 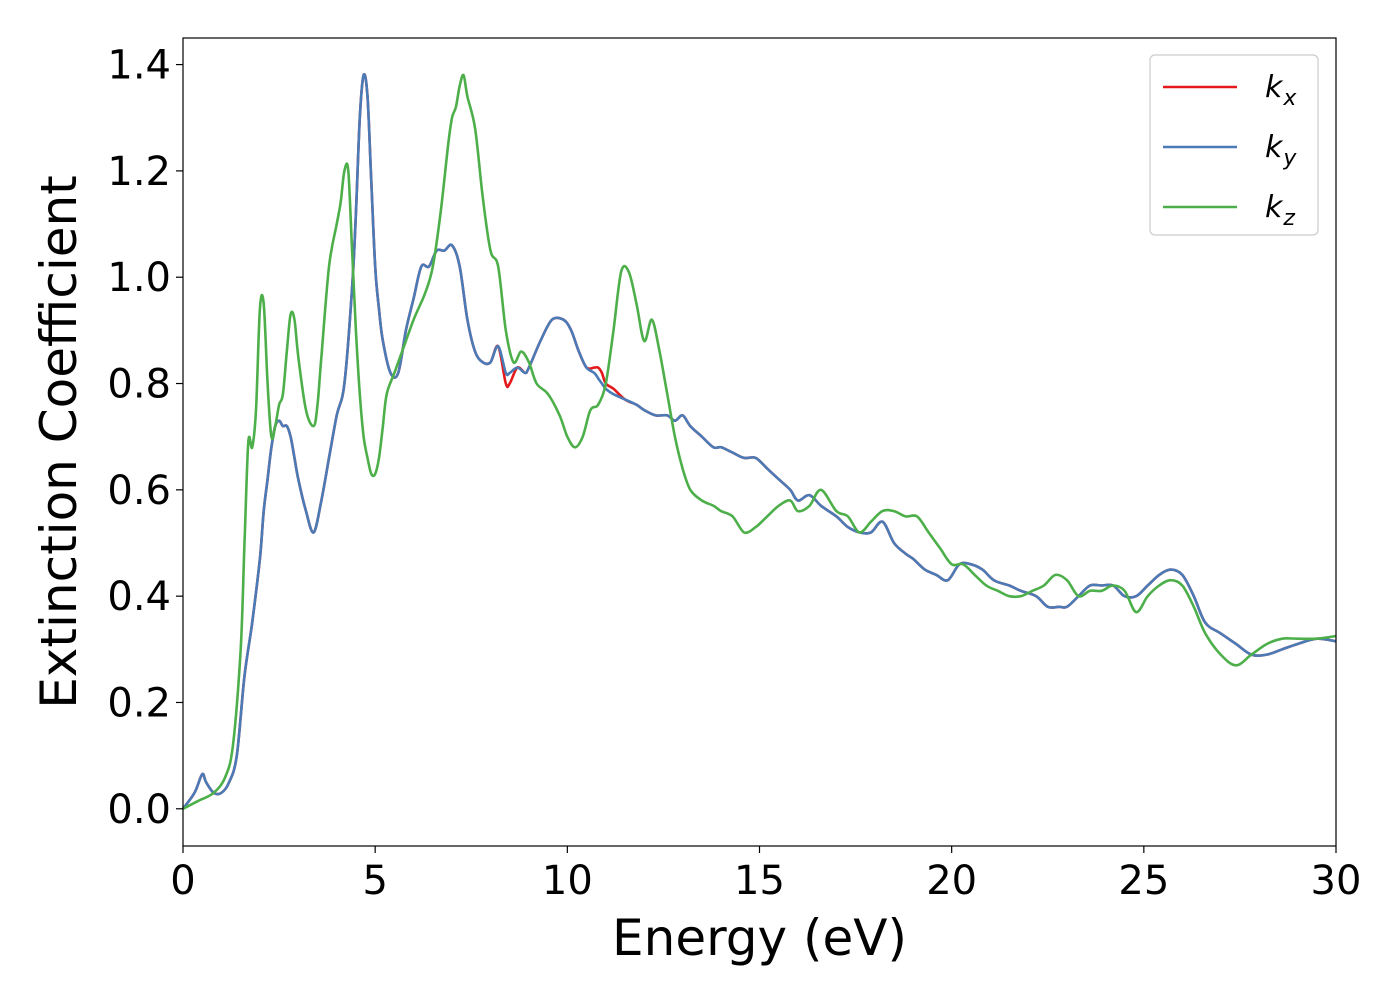 I want to click on y-axis: 0.0 0.2 0.4 0.6 0.8 1.0 1.2 1.4, so click(x=145, y=438).